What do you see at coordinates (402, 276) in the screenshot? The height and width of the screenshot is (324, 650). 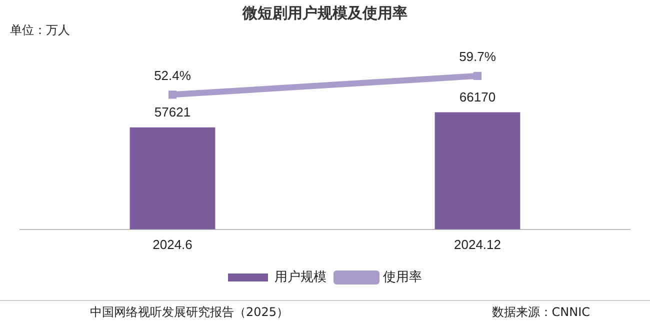 I see `legend-label: 使用率` at bounding box center [402, 276].